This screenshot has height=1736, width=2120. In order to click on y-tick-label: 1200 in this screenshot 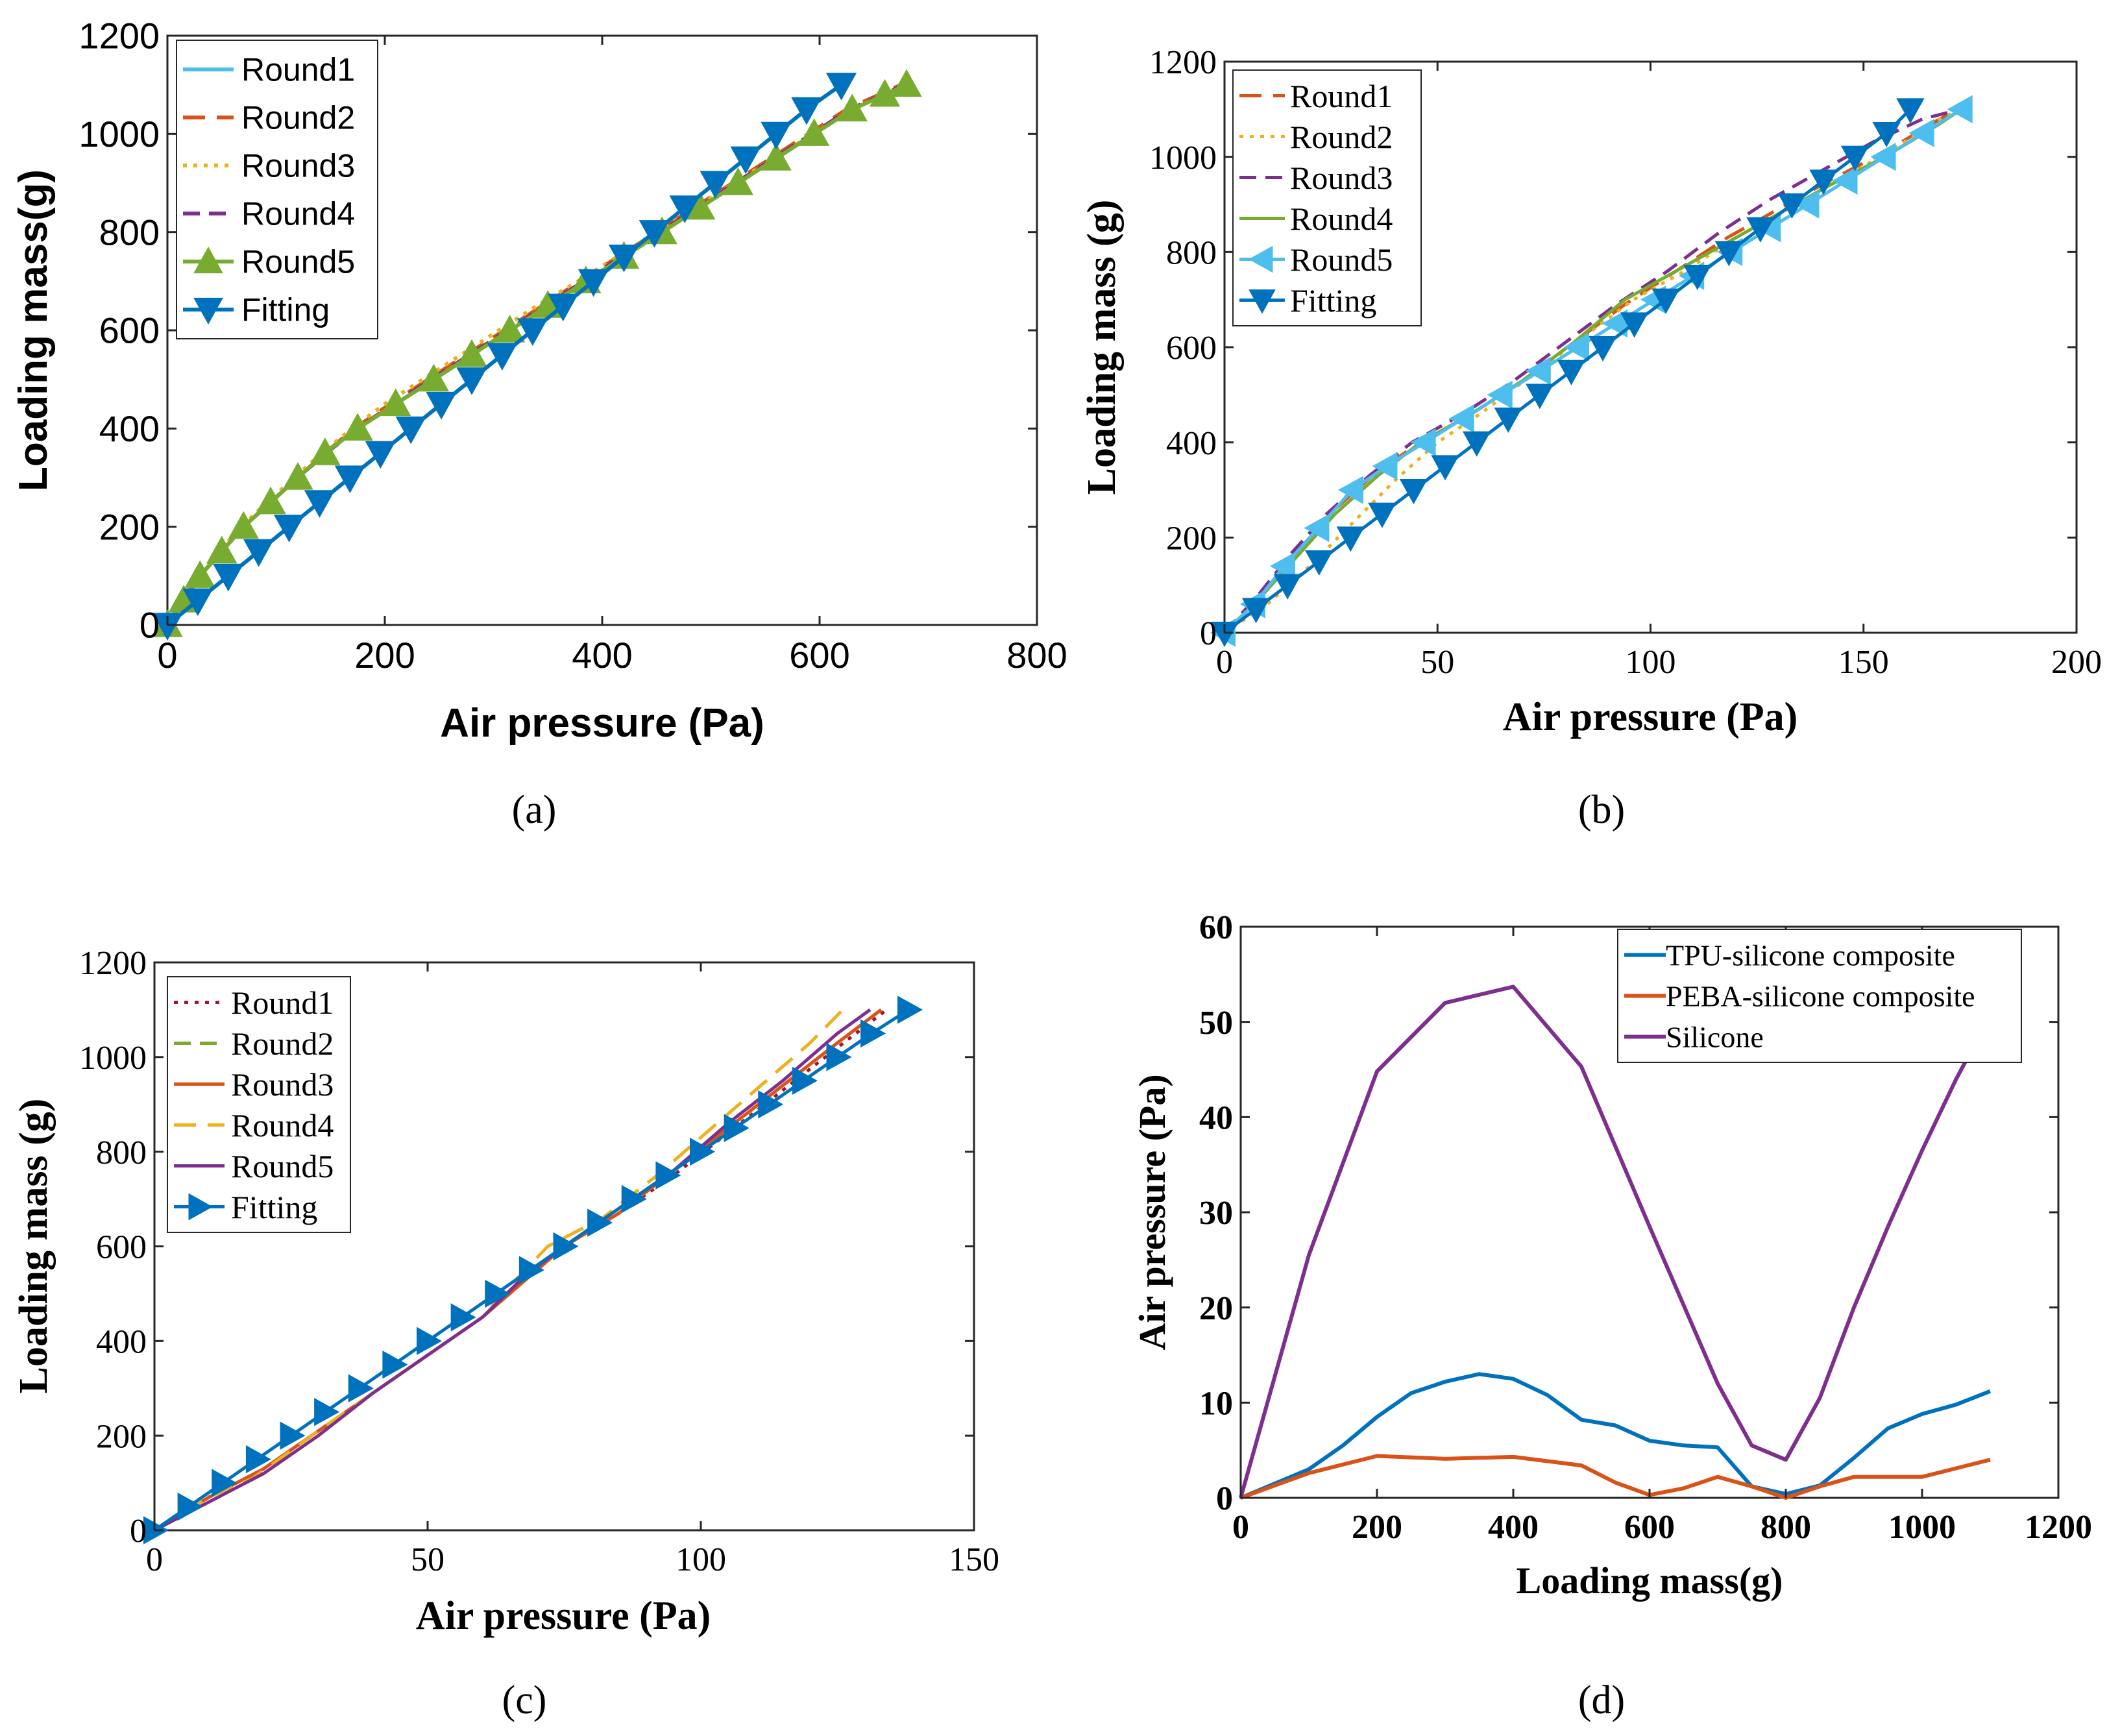, I will do `click(113, 963)`.